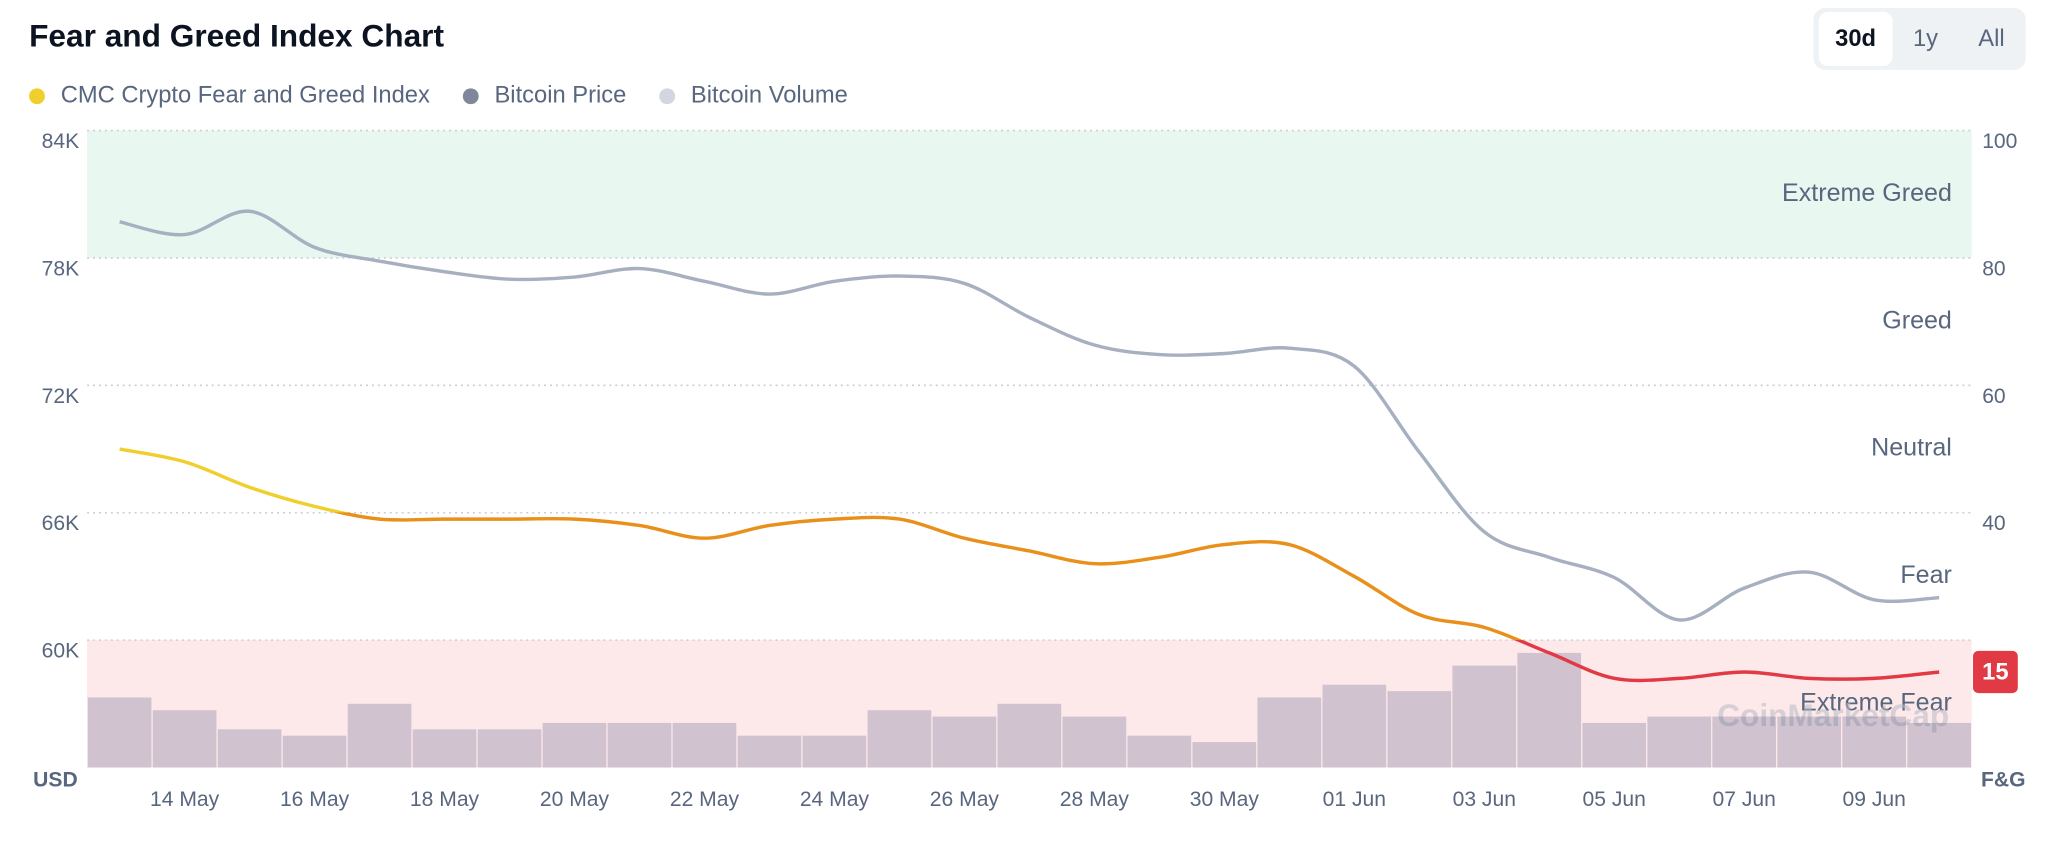 Image resolution: width=2068 pixels, height=858 pixels. I want to click on zone-label: Fear, so click(1926, 575).